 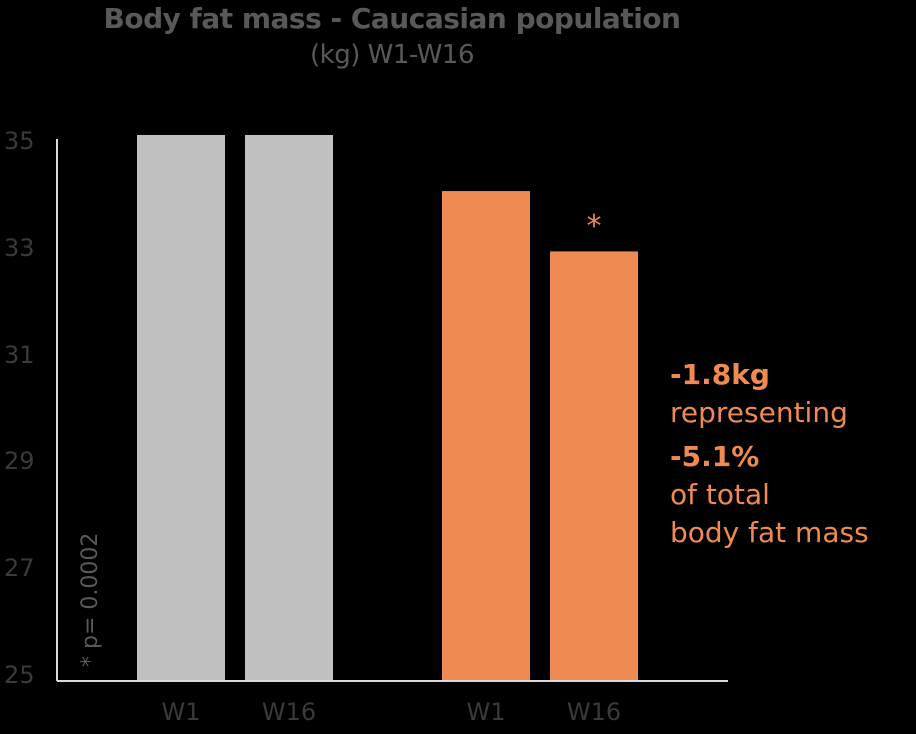 I want to click on bar-group2-w16, so click(x=594, y=466).